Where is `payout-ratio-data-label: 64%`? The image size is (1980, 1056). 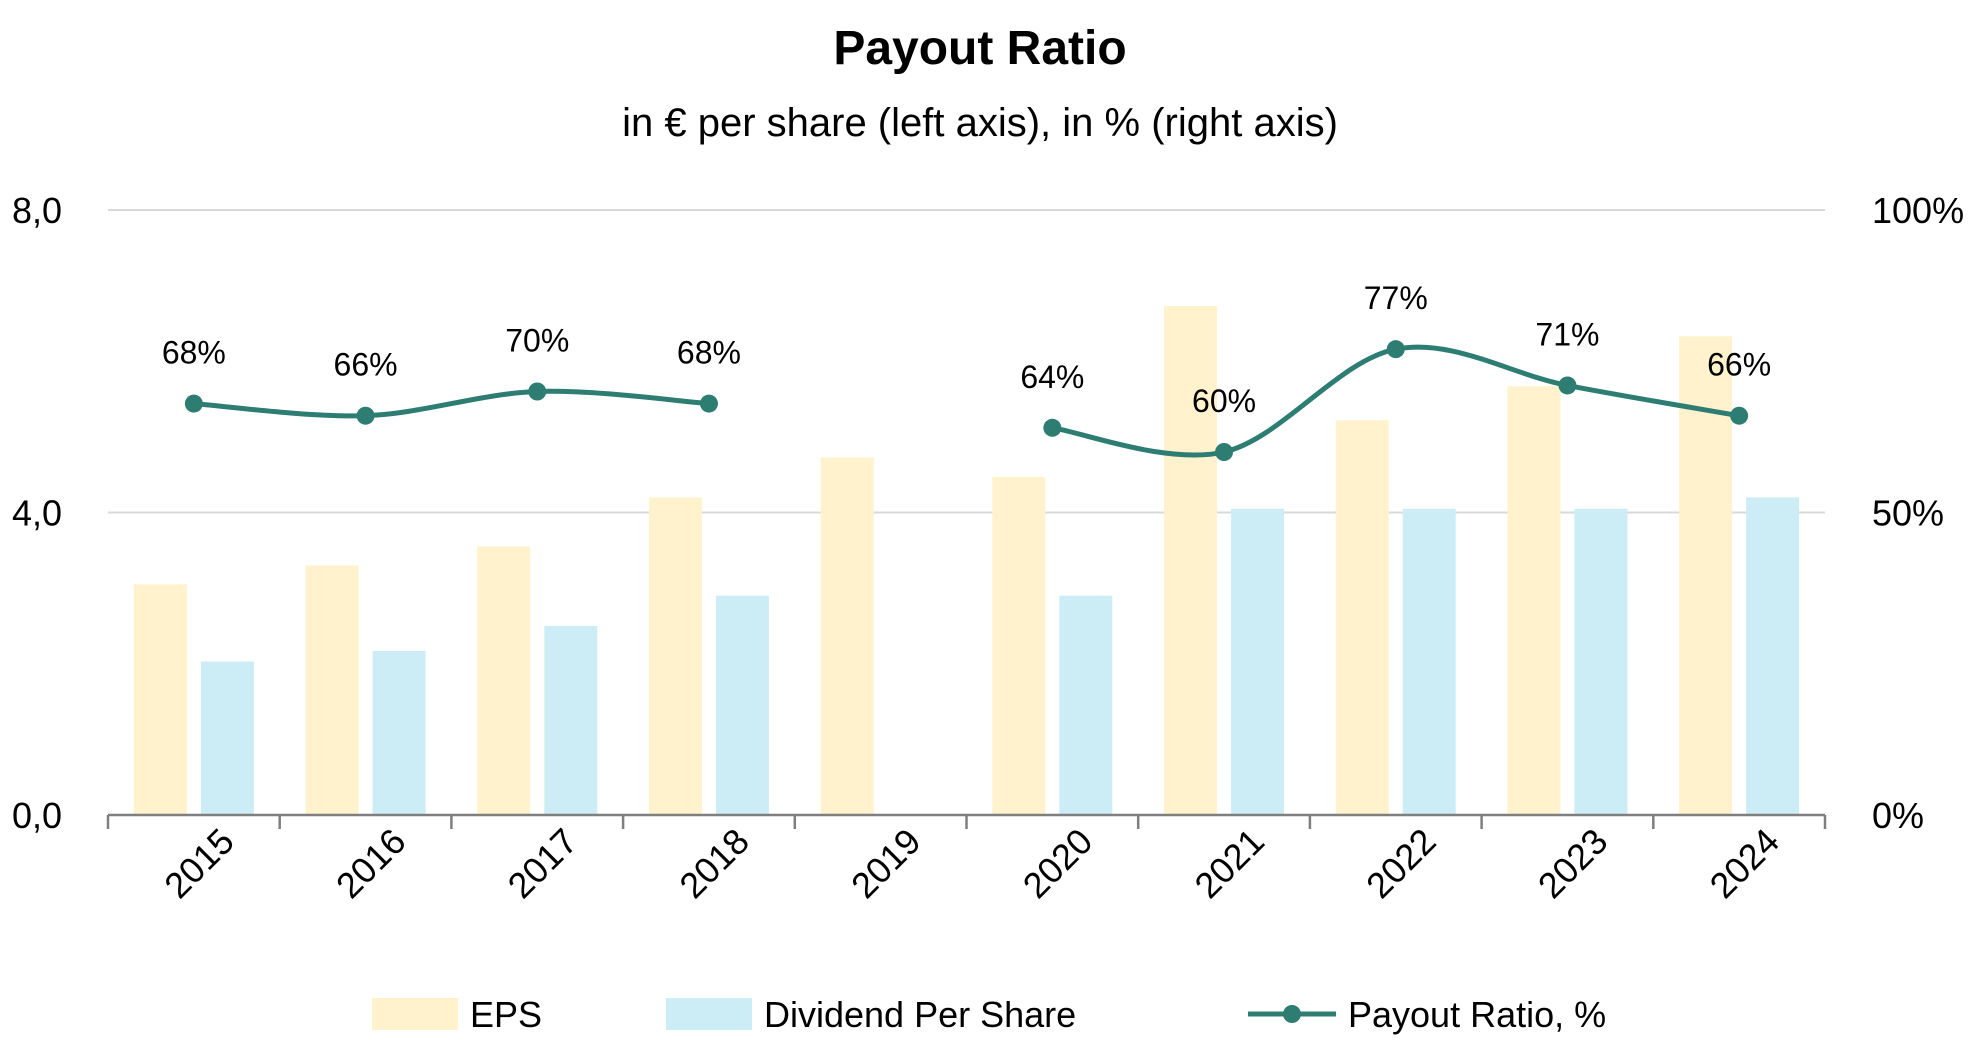 payout-ratio-data-label: 64% is located at coordinates (1052, 377).